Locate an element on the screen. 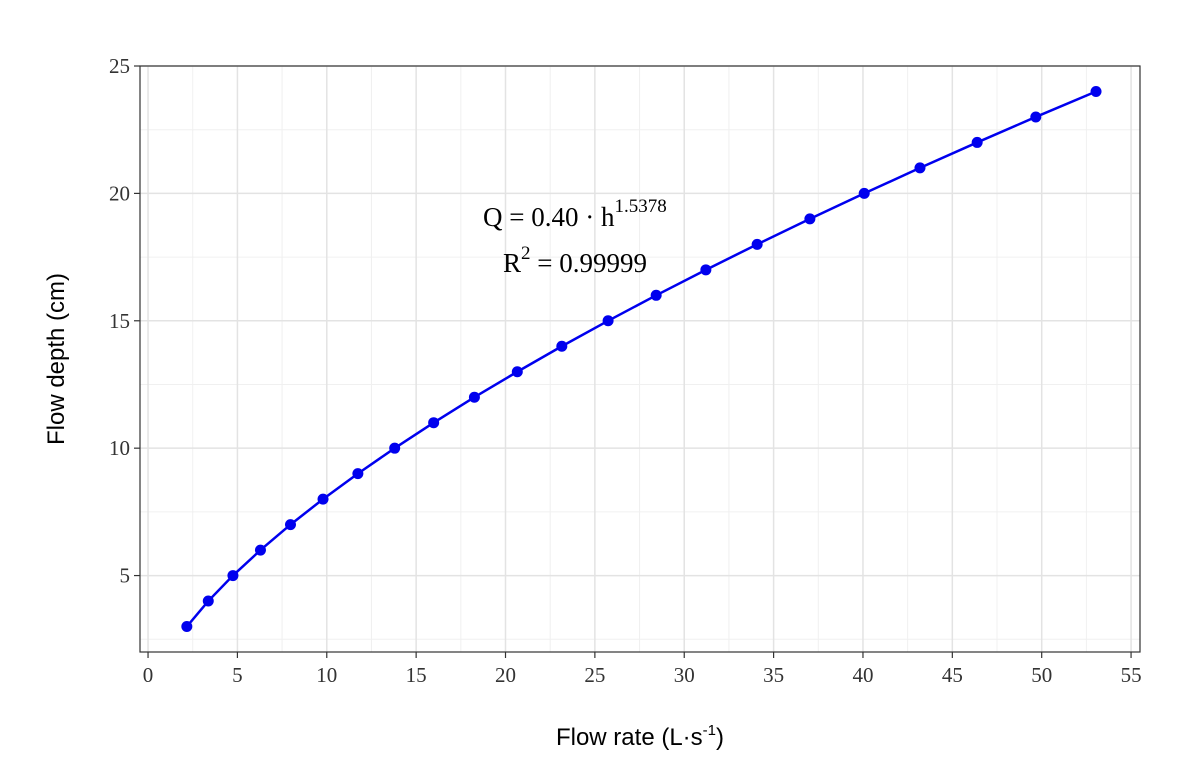 This screenshot has height=769, width=1201. y-tick-label: 15 is located at coordinates (119, 321).